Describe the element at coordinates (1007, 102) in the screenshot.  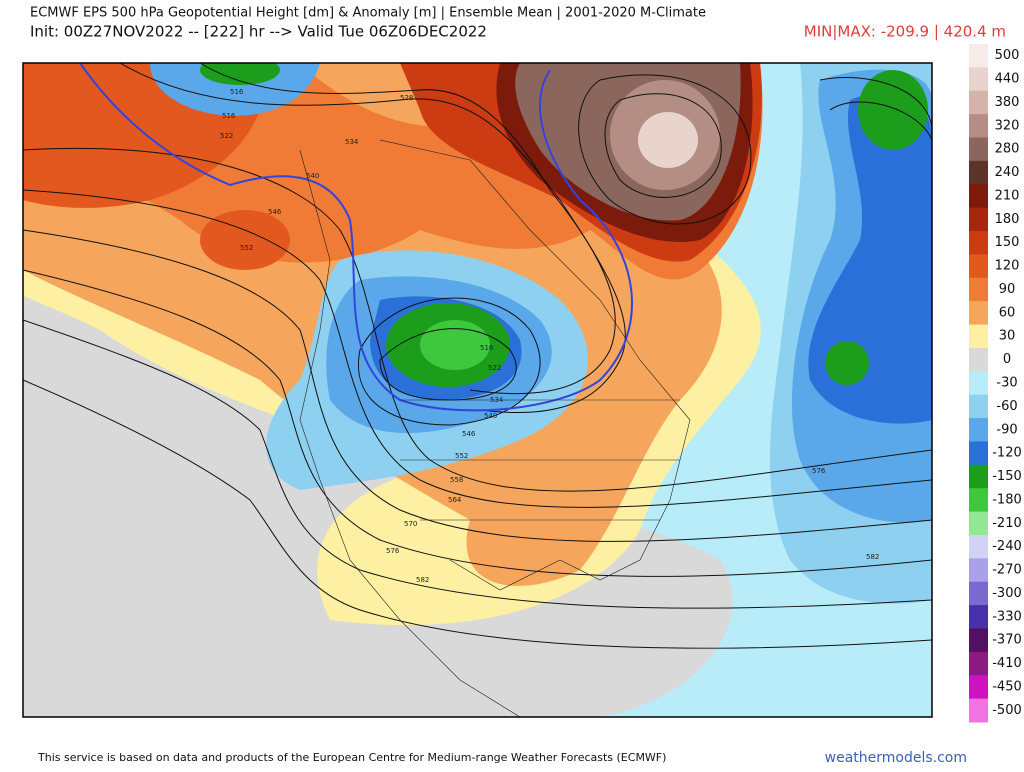
I see `colorbar-label: 380` at that location.